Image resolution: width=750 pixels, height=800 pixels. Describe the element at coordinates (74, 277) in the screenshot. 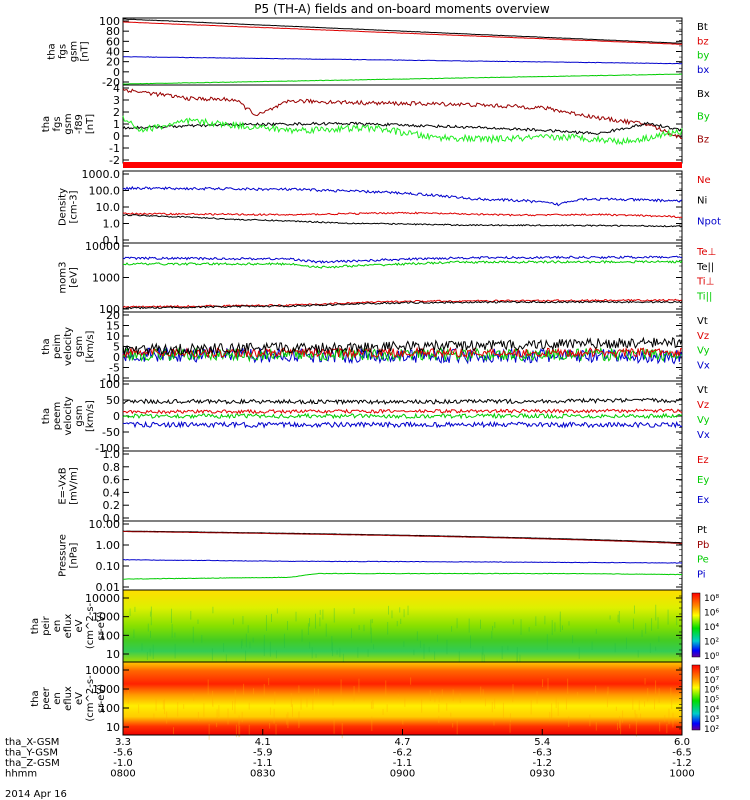

I see `y-axis-label: [eV]` at that location.